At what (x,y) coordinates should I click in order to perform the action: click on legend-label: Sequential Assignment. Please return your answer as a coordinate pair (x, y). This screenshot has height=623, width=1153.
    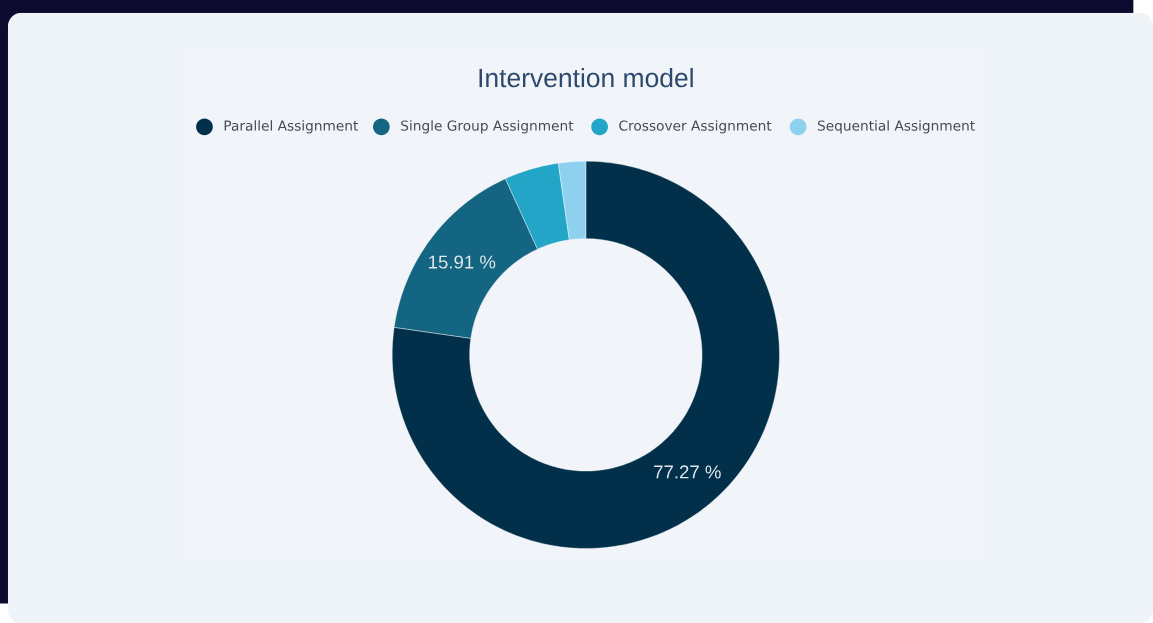
    Looking at the image, I should click on (896, 127).